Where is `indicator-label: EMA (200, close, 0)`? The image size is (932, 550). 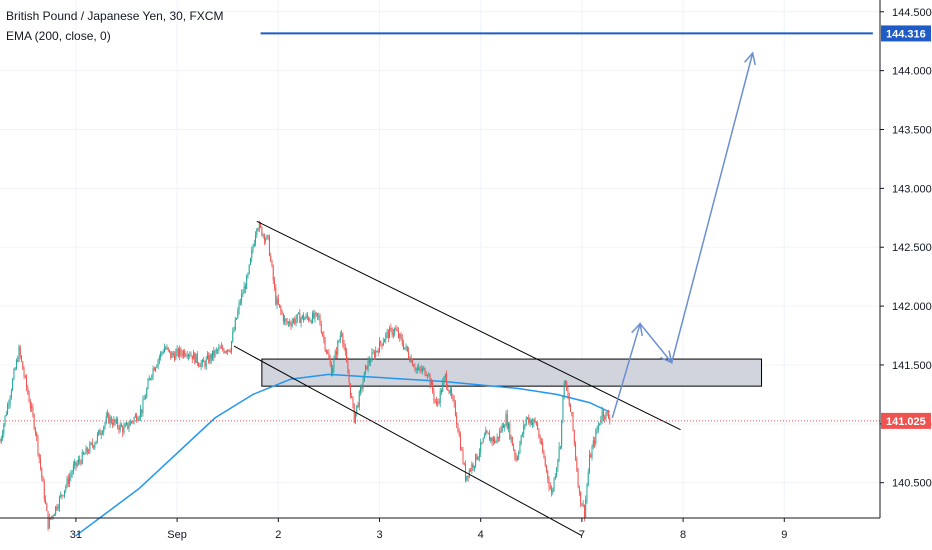
indicator-label: EMA (200, close, 0) is located at coordinates (58, 36).